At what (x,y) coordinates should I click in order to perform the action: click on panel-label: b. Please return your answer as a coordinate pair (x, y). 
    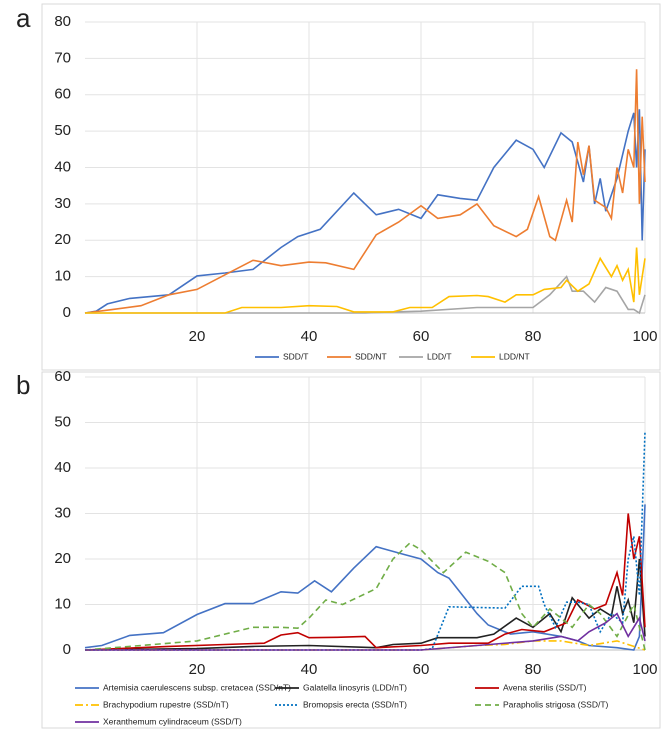
    Looking at the image, I should click on (23, 385).